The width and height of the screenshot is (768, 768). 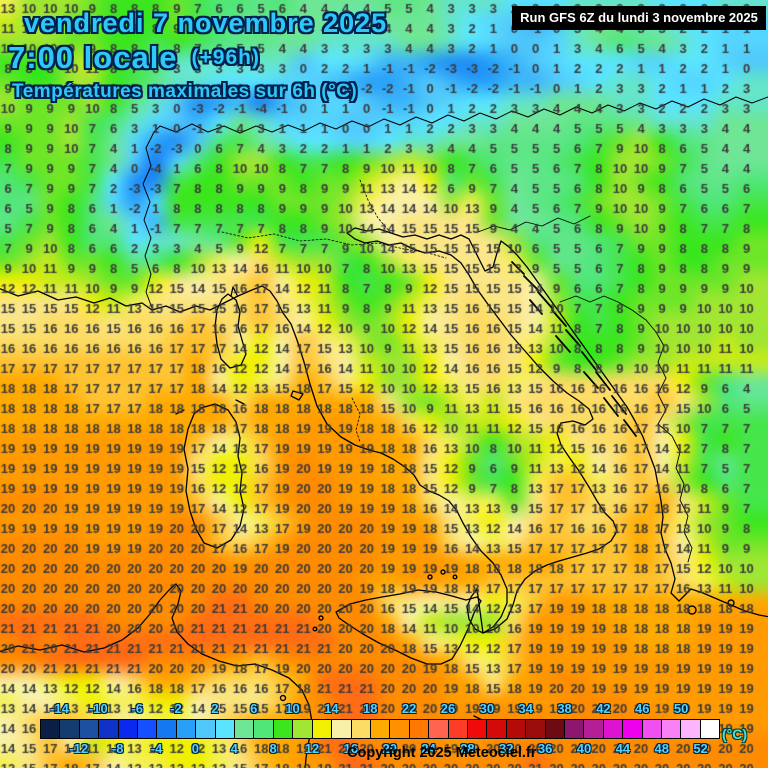 I want to click on forecast-offset-label: (+96h), so click(x=225, y=57).